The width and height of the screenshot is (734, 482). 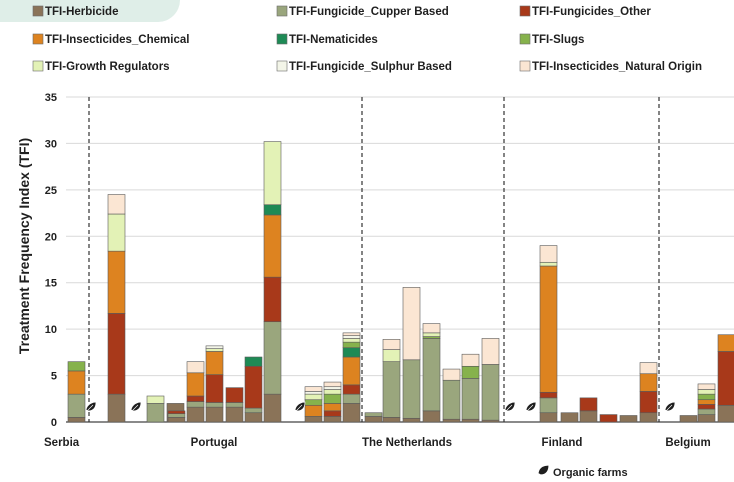 I want to click on legend-label: TFI-Insecticides_Natural Origin, so click(x=617, y=67).